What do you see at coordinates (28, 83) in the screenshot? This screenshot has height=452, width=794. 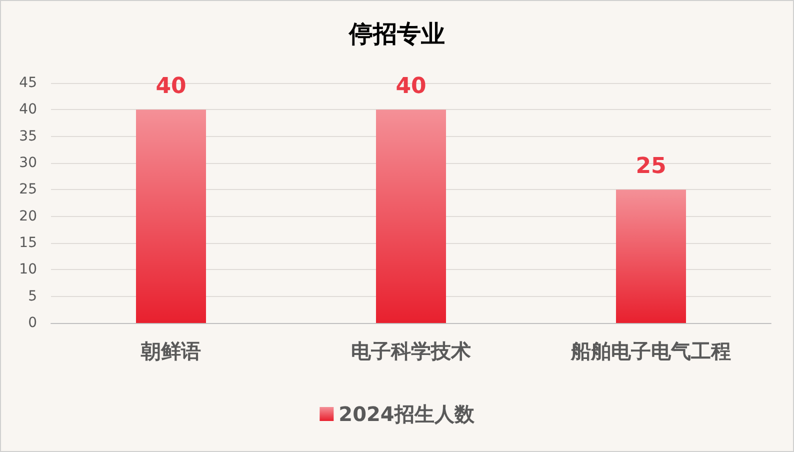 I see `y-tick-label: 45` at bounding box center [28, 83].